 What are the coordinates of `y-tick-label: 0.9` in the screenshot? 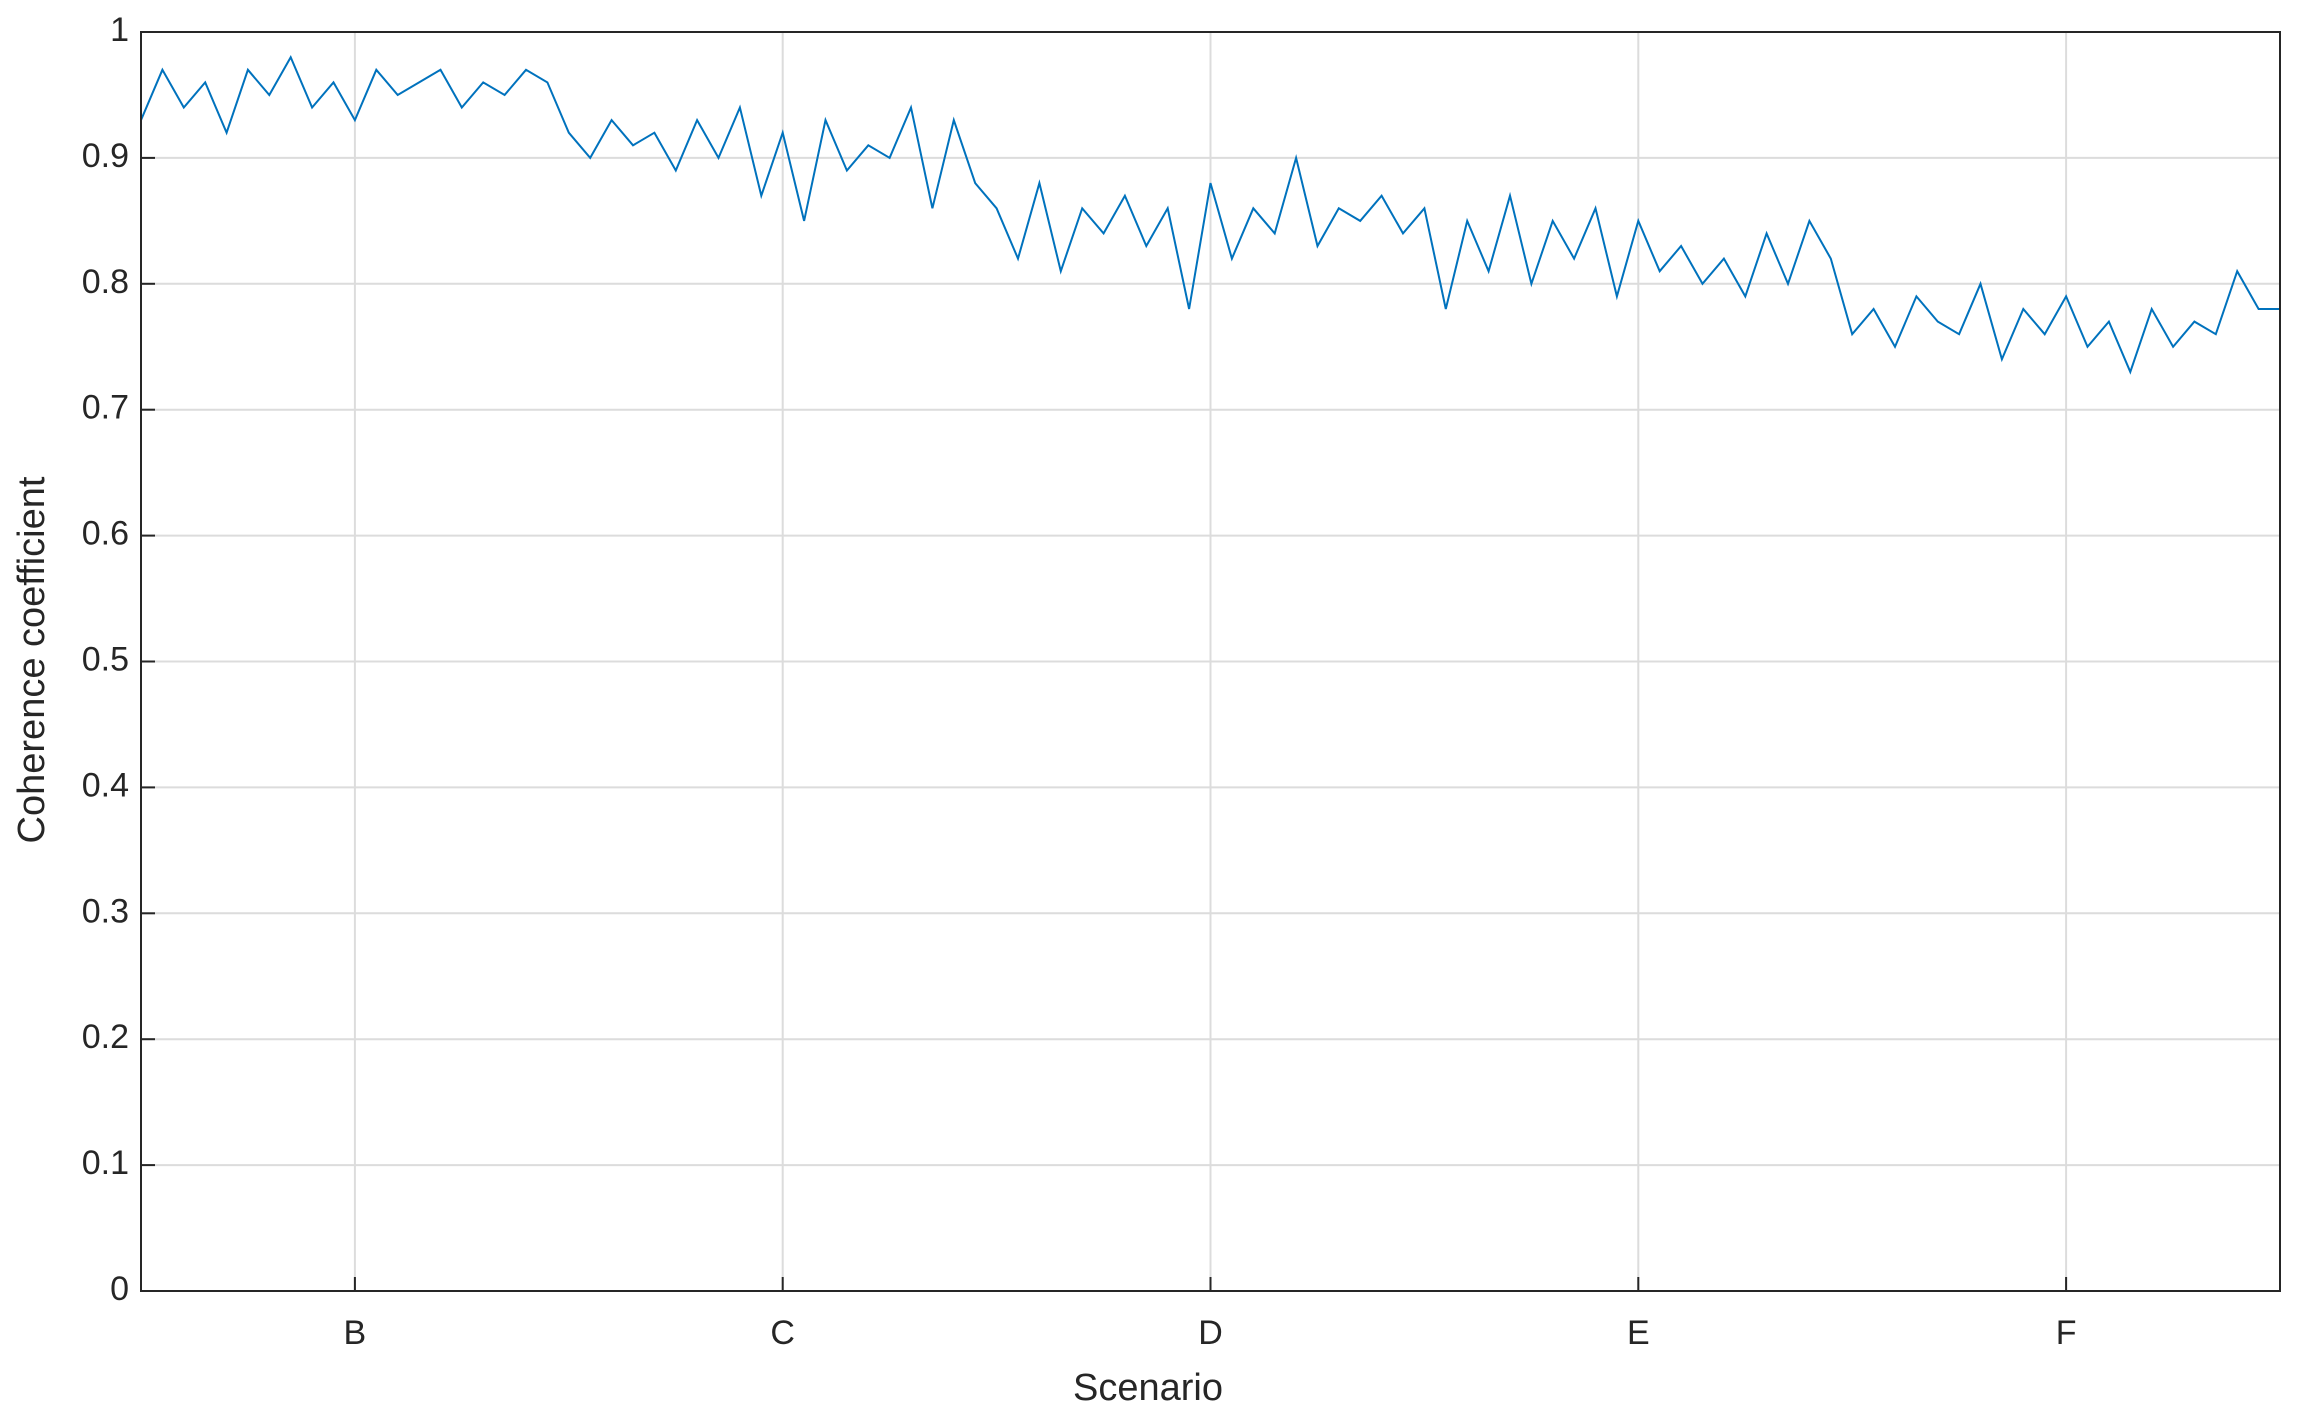 It's located at (105, 156).